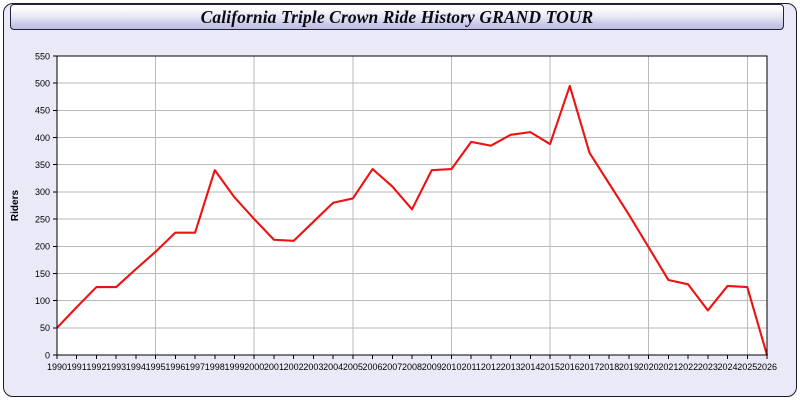 This screenshot has height=400, width=800. I want to click on x-tick-label: 2011, so click(470, 367).